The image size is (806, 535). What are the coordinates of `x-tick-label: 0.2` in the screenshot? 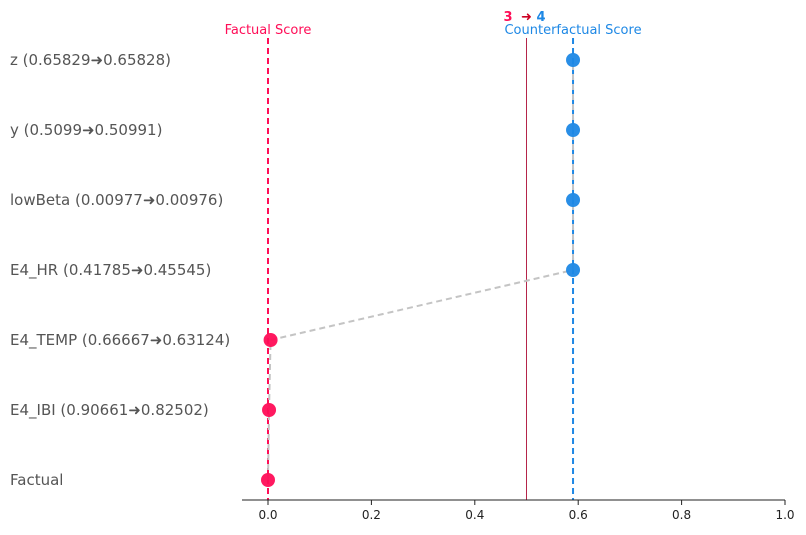 It's located at (371, 515).